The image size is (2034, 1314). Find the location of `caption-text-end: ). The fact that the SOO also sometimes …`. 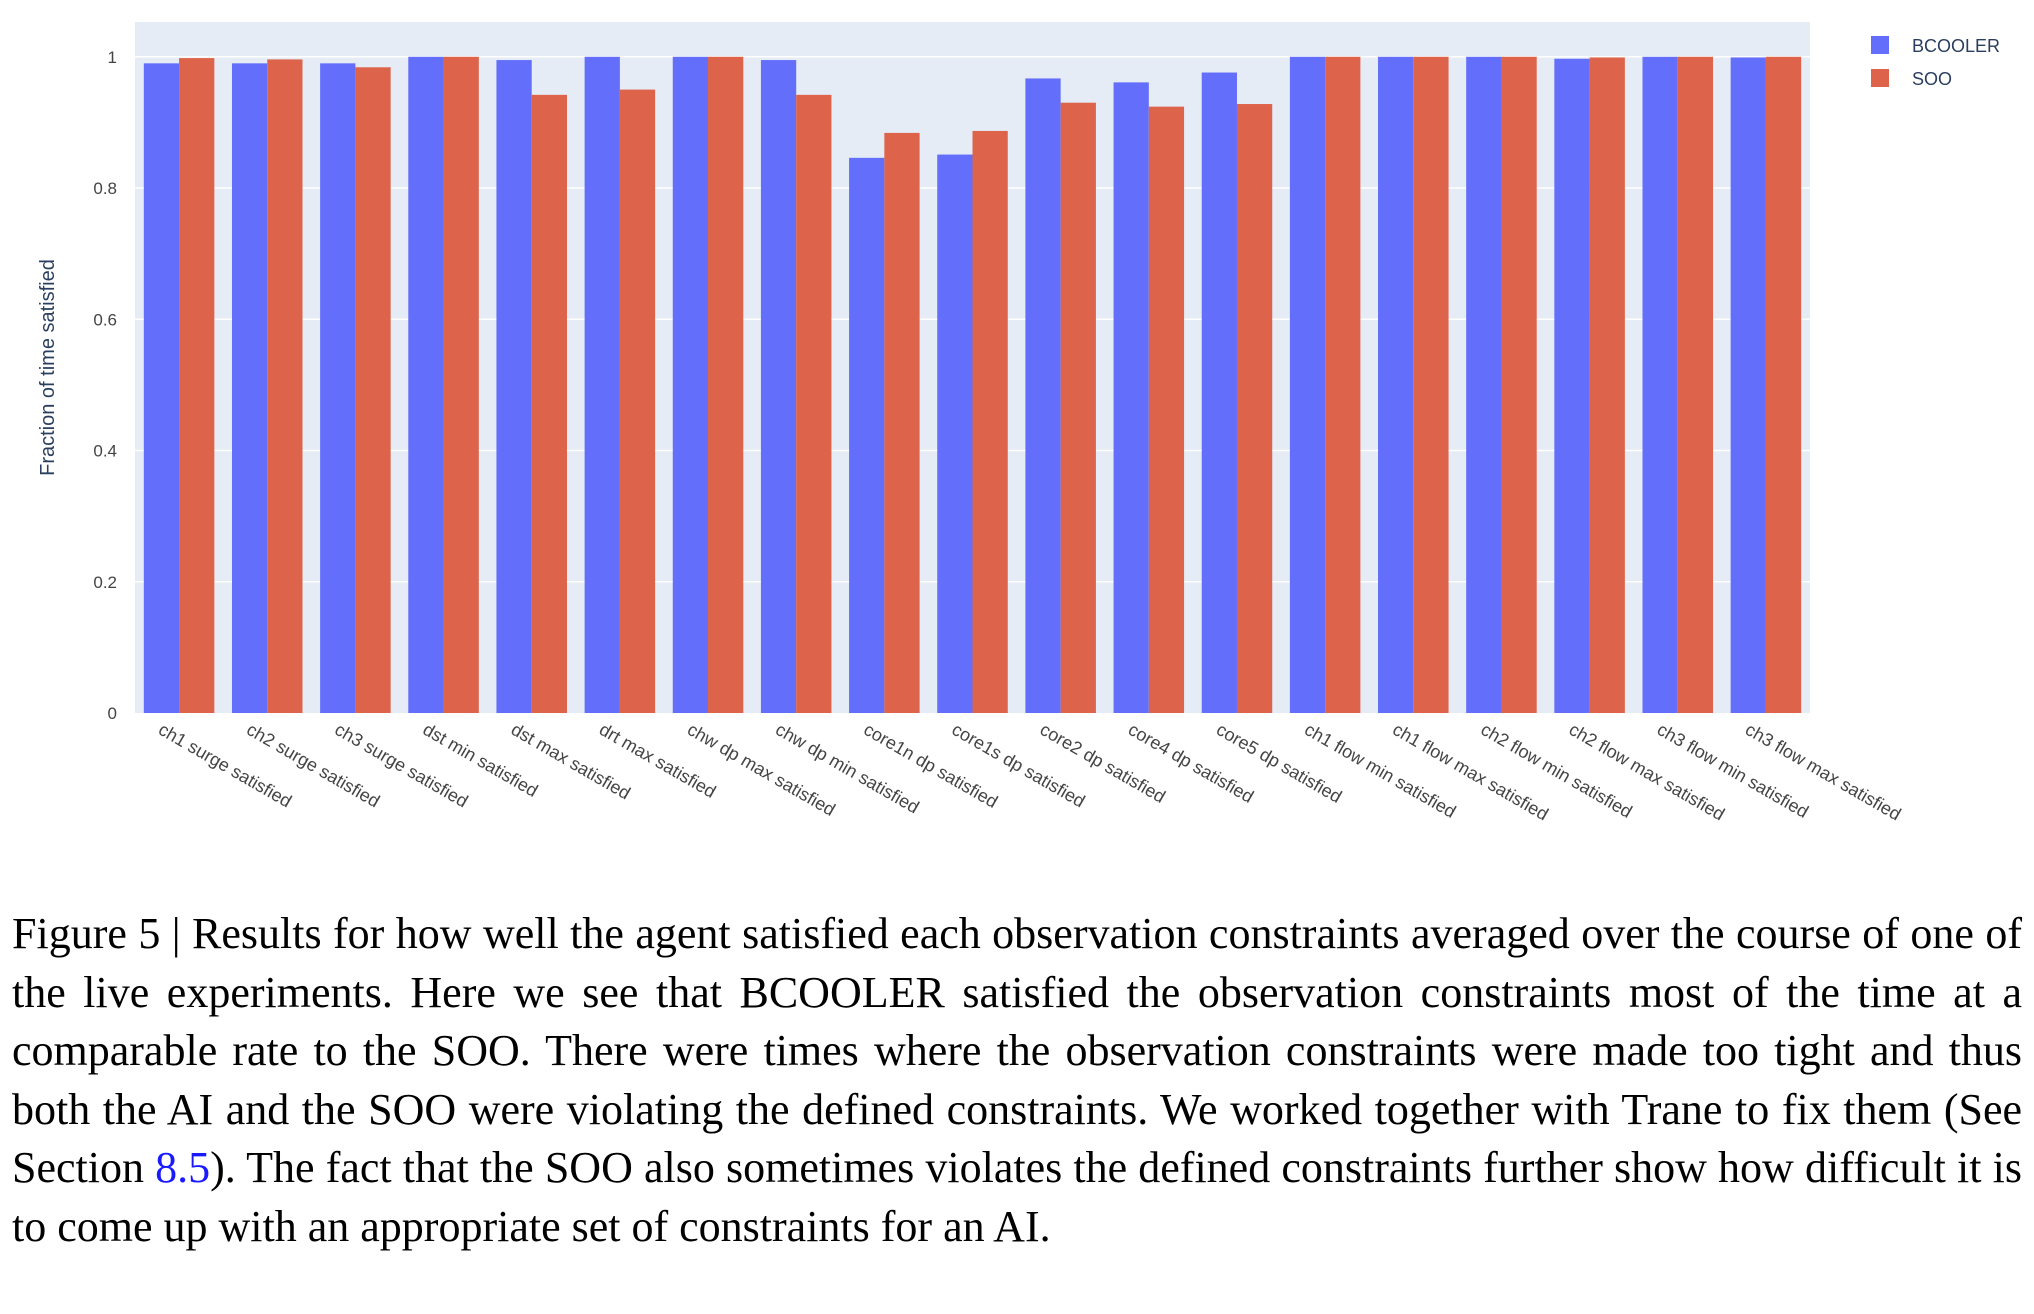

caption-text-end: ). The fact that the SOO also sometimes … is located at coordinates (1017, 1197).